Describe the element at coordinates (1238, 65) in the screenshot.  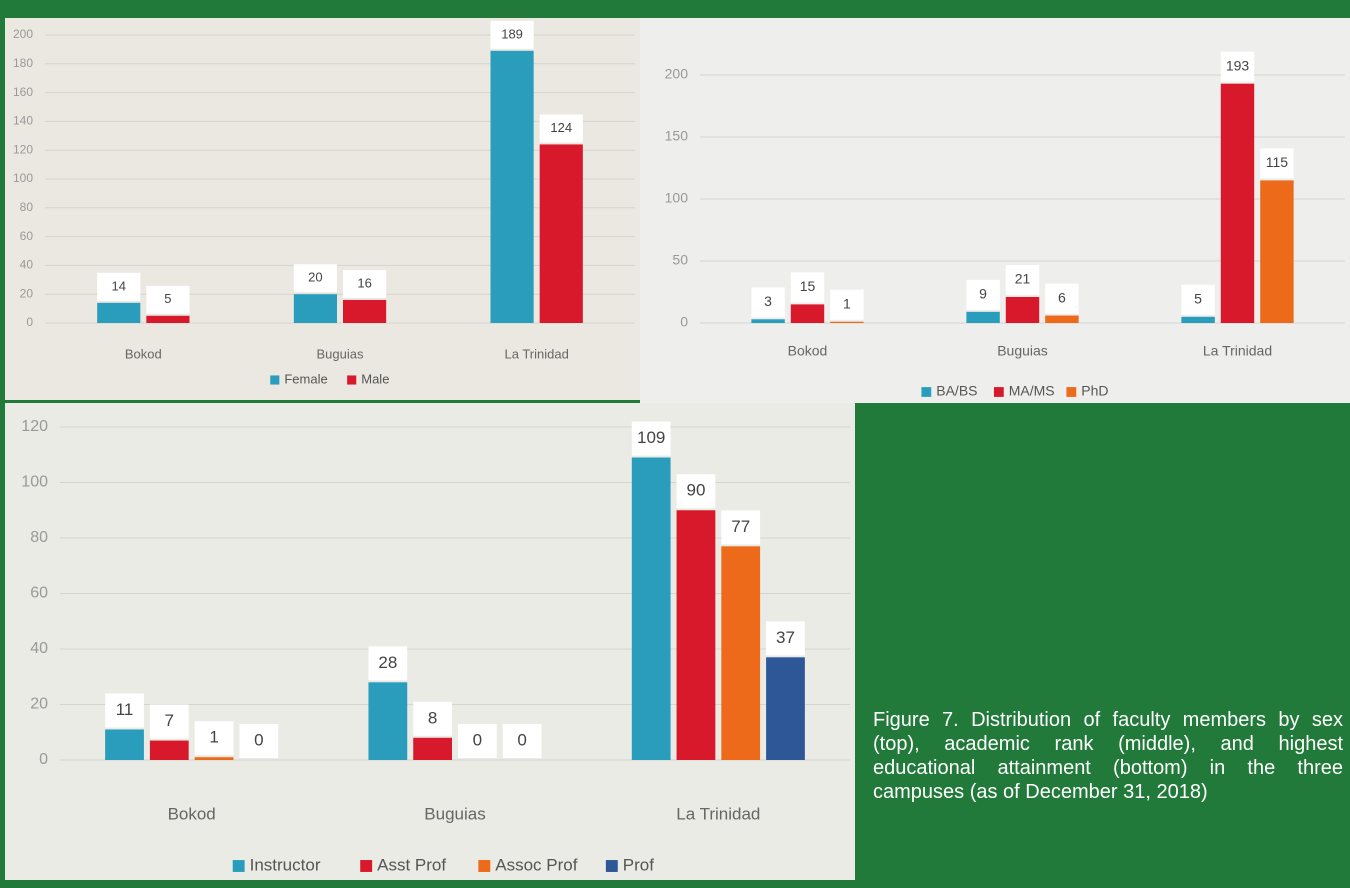
I see `value-label: 193` at that location.